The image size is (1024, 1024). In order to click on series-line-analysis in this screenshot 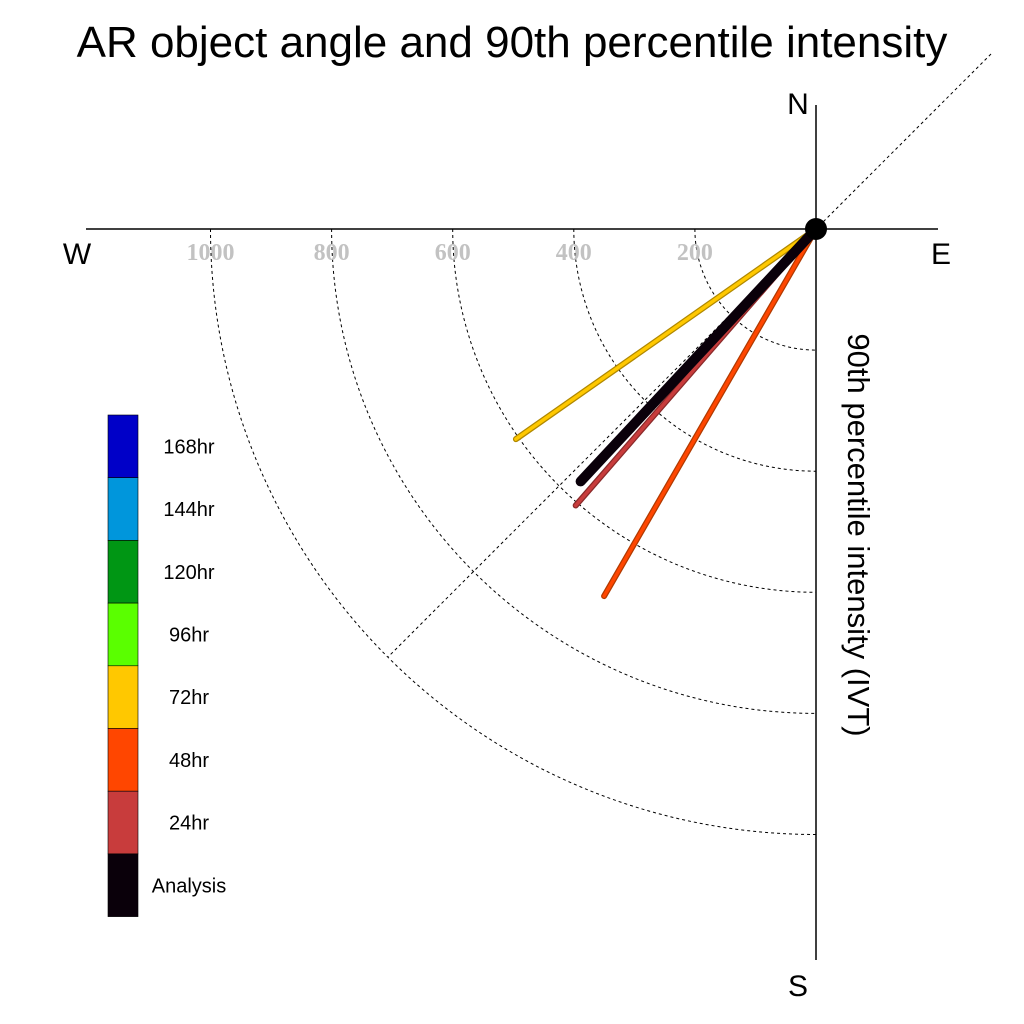, I will do `click(698, 355)`.